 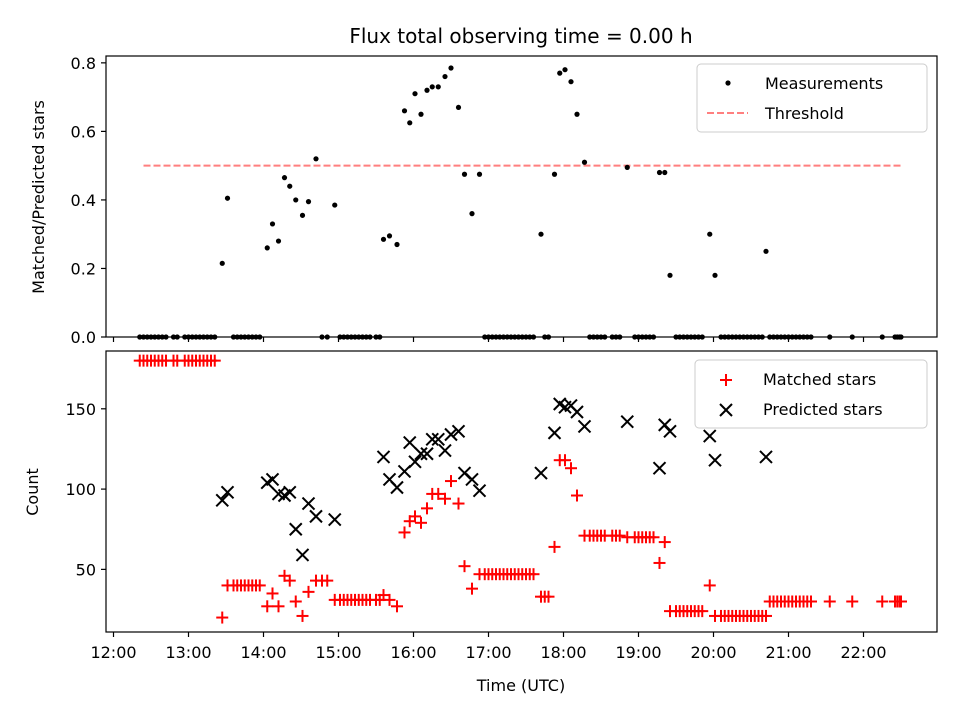 I want to click on chart-title: Flux total observing time = 0.00 h, so click(x=520, y=36).